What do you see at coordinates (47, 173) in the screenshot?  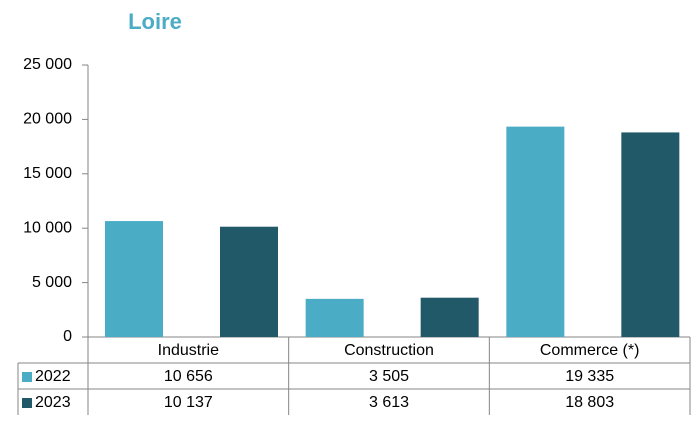 I see `y-tick-label: 15 000` at bounding box center [47, 173].